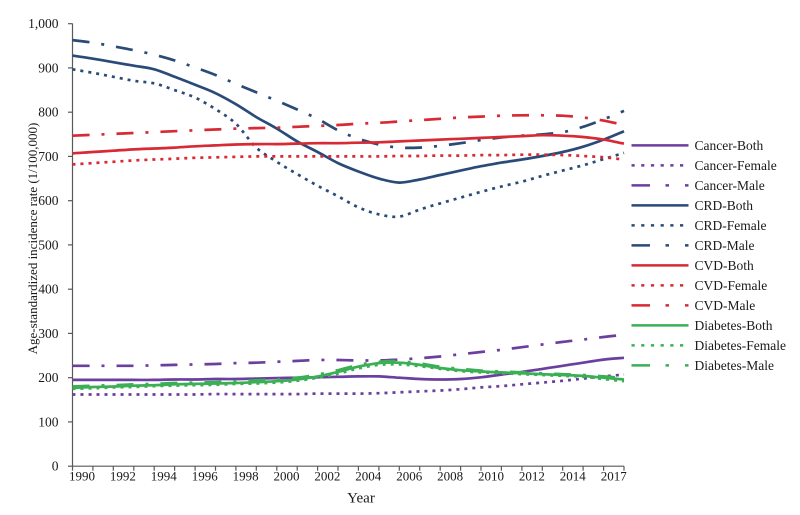 The image size is (800, 515). Describe the element at coordinates (48, 200) in the screenshot. I see `svg-text: 600` at that location.